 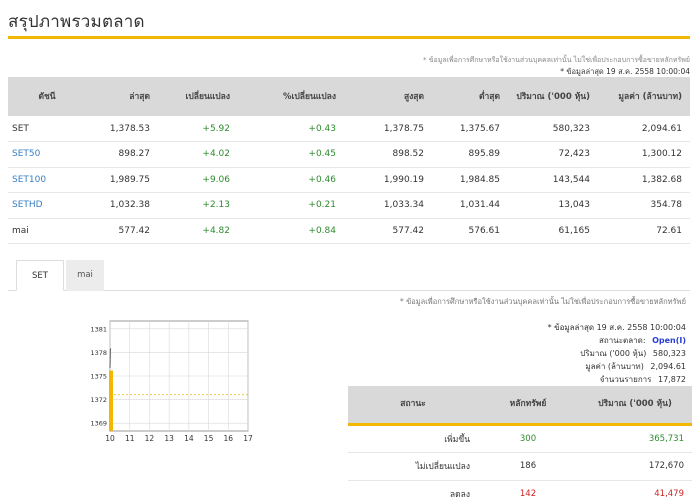 What do you see at coordinates (98, 377) in the screenshot?
I see `y-tick-label: 1375` at bounding box center [98, 377].